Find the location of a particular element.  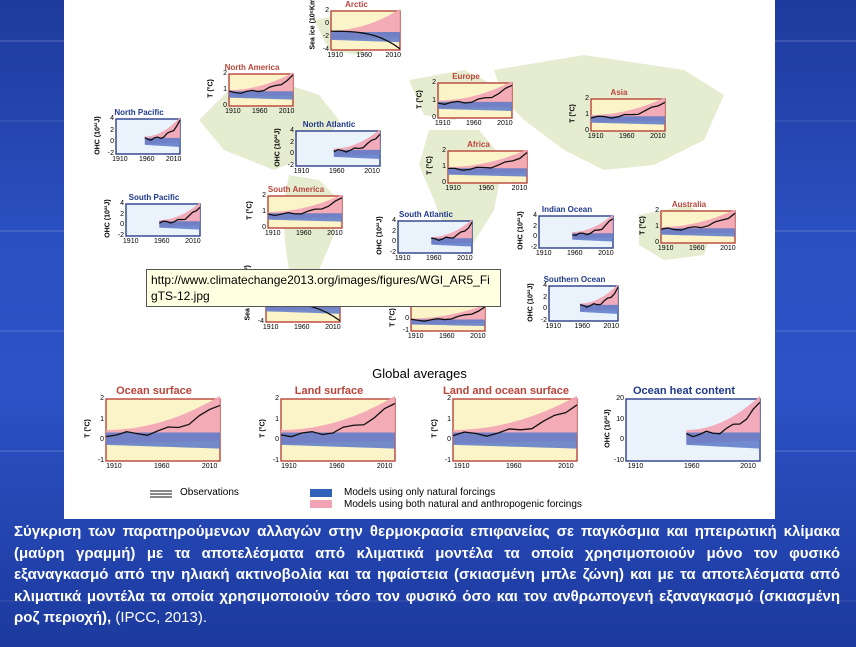

global-averages-title: Global averages is located at coordinates (419, 373).